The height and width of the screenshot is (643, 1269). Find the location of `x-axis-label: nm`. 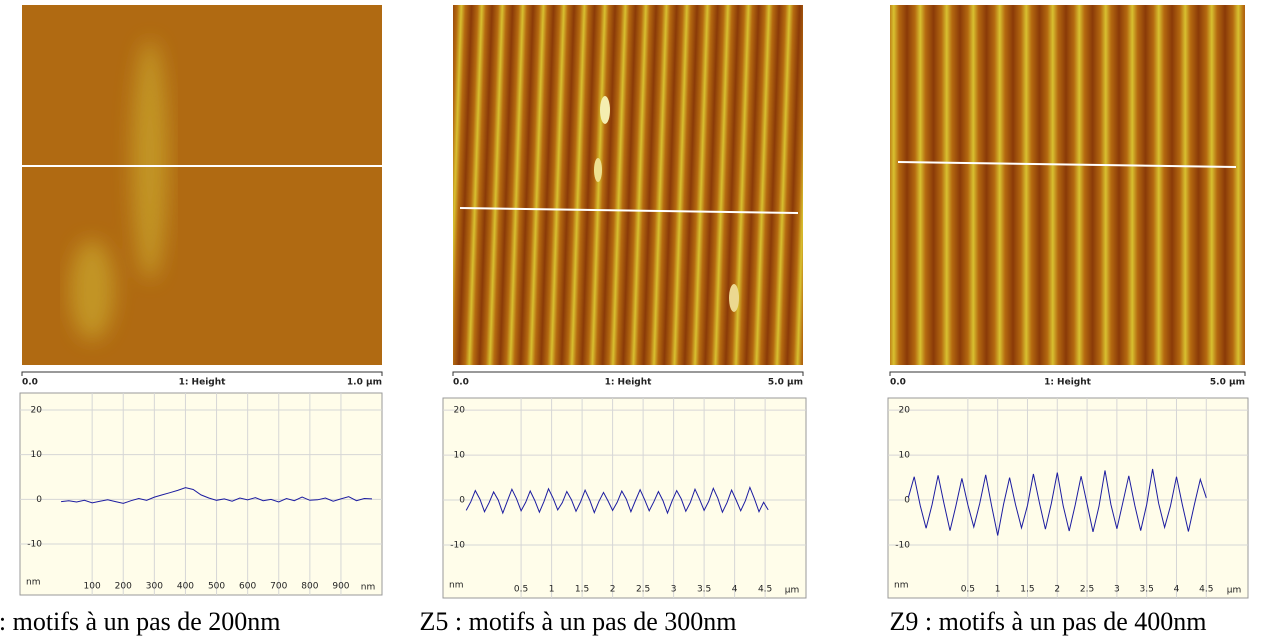

x-axis-label: nm is located at coordinates (368, 588).